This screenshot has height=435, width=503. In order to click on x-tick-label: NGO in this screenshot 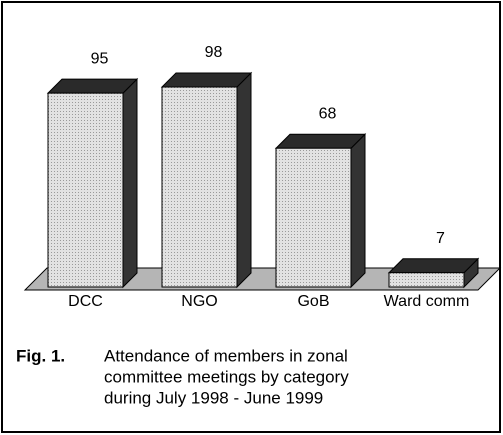, I will do `click(199, 301)`.